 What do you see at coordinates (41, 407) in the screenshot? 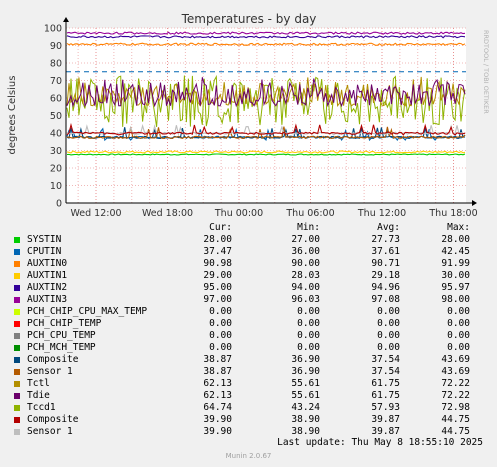
I see `legend-series-name: Tccd1` at bounding box center [41, 407].